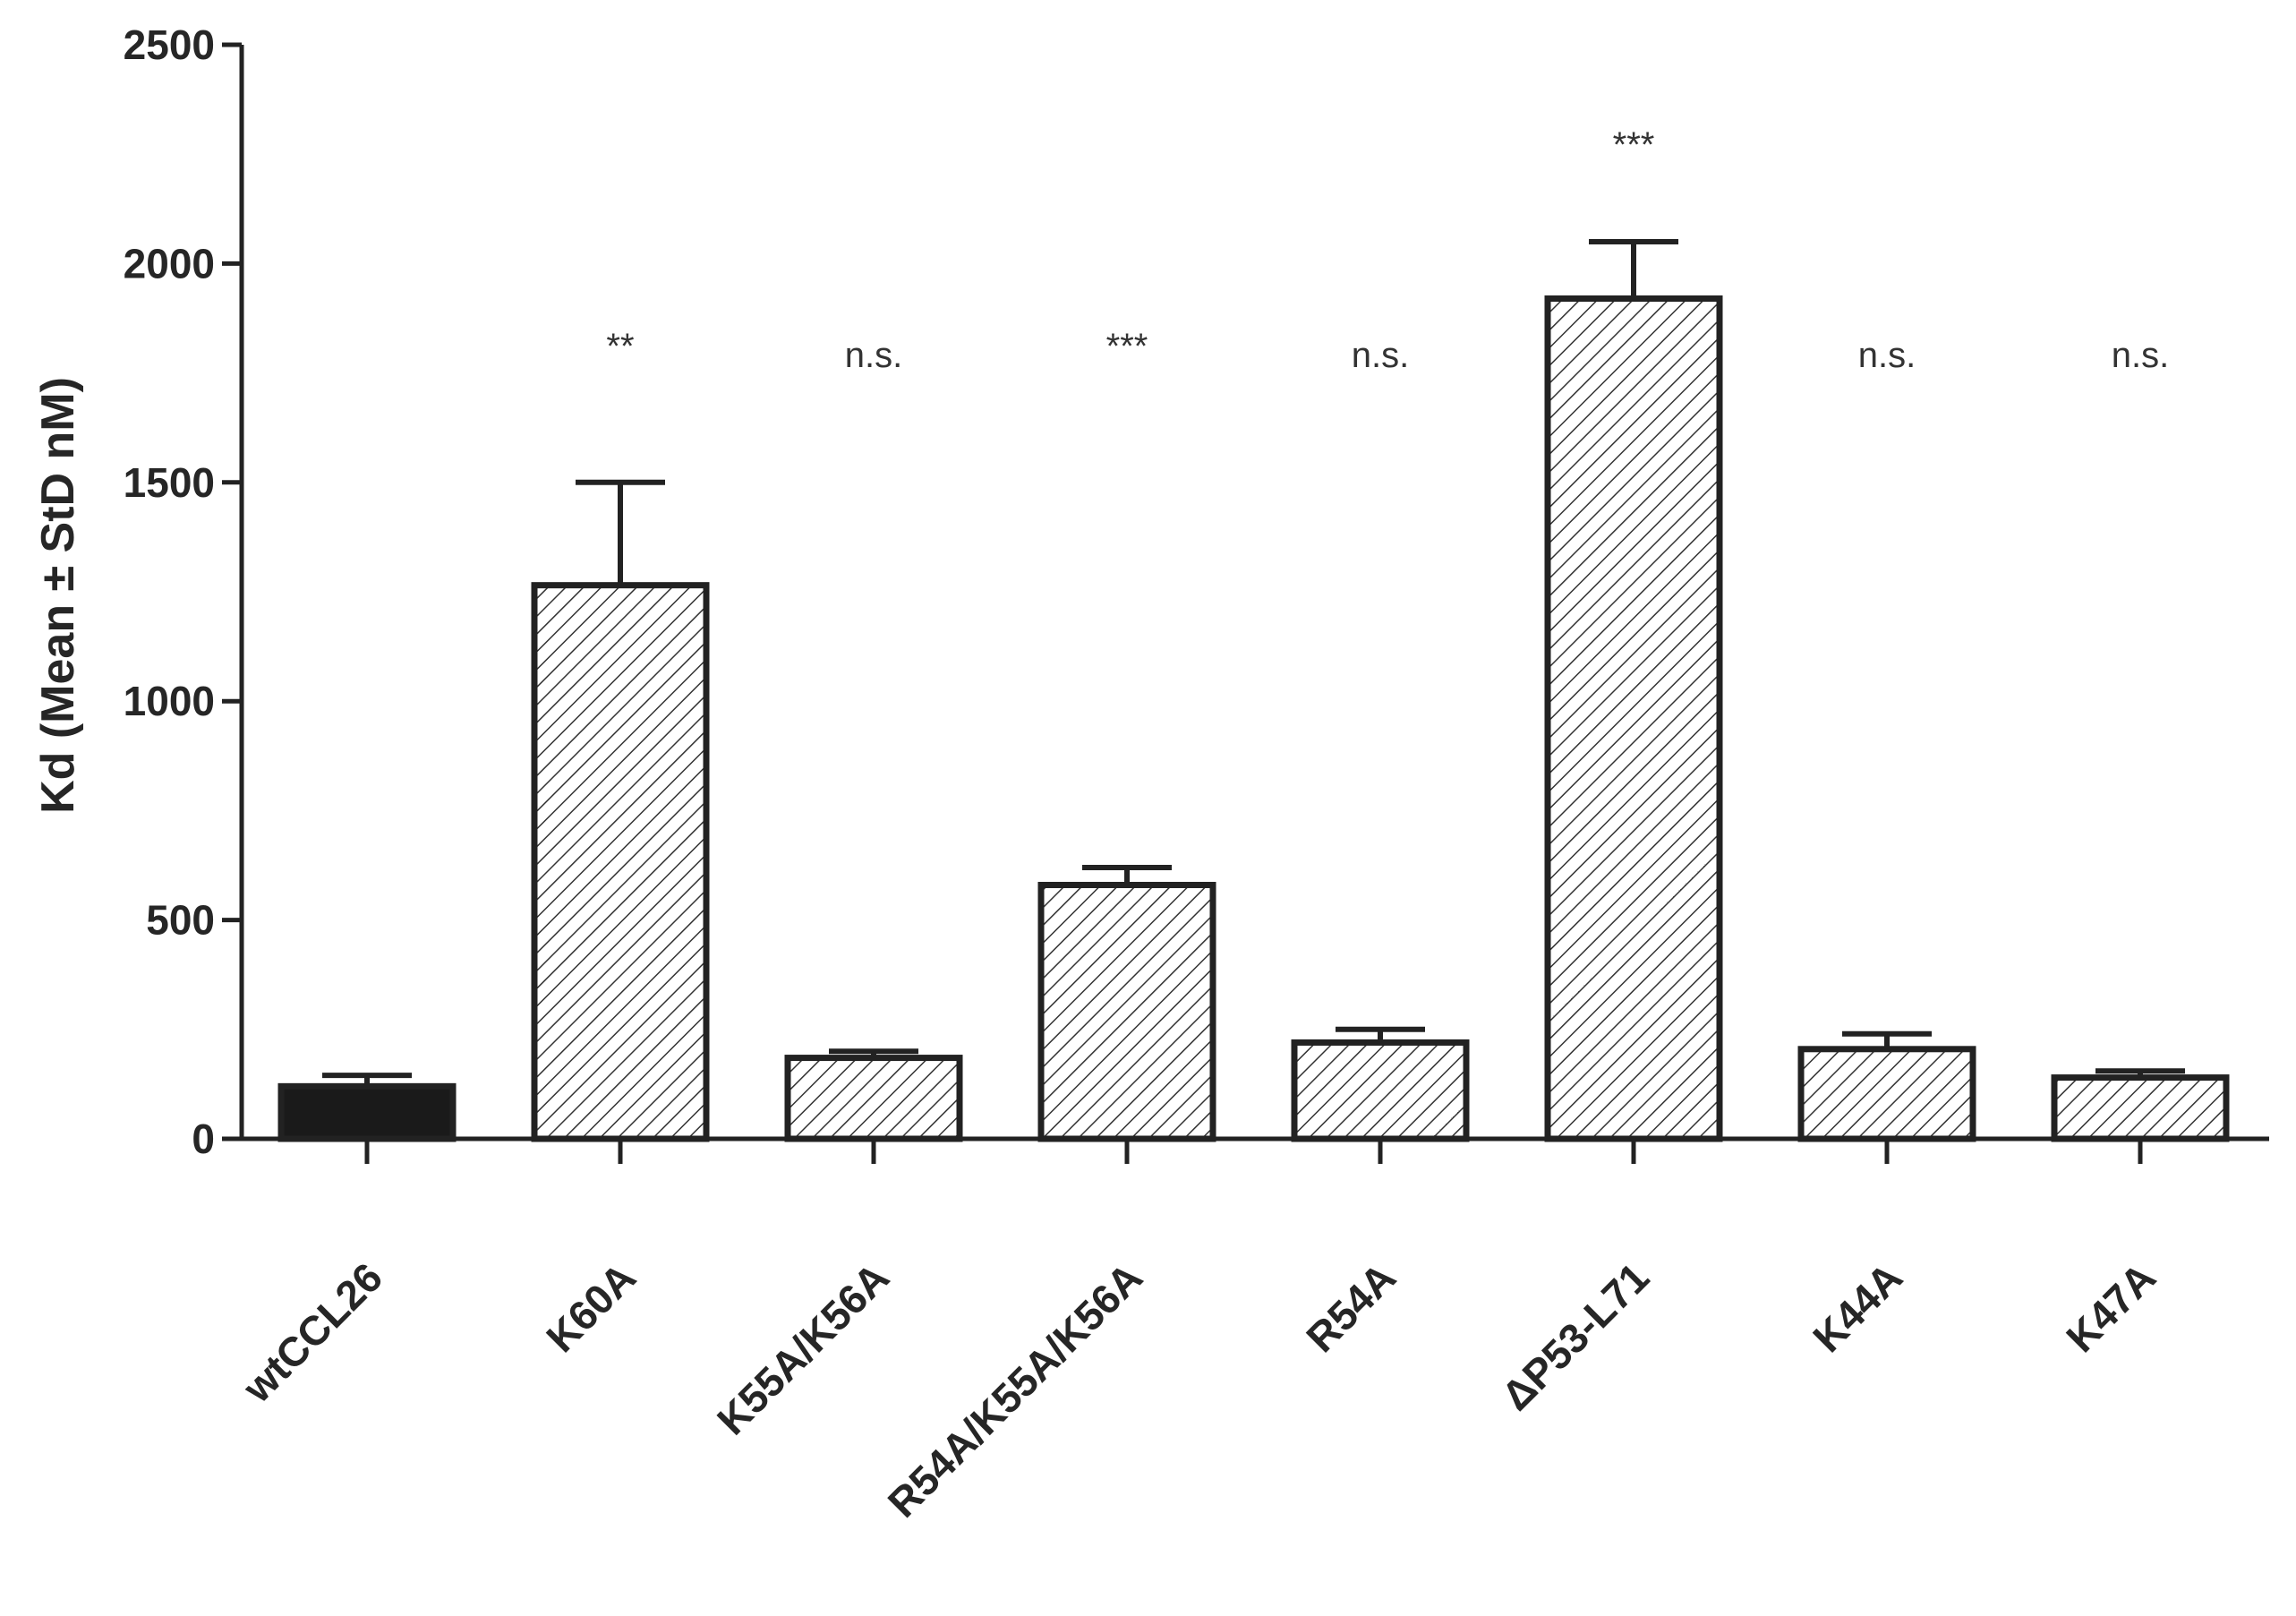 The image size is (2296, 1616). What do you see at coordinates (1575, 1336) in the screenshot?
I see `category-label: ΔP53-L71` at bounding box center [1575, 1336].